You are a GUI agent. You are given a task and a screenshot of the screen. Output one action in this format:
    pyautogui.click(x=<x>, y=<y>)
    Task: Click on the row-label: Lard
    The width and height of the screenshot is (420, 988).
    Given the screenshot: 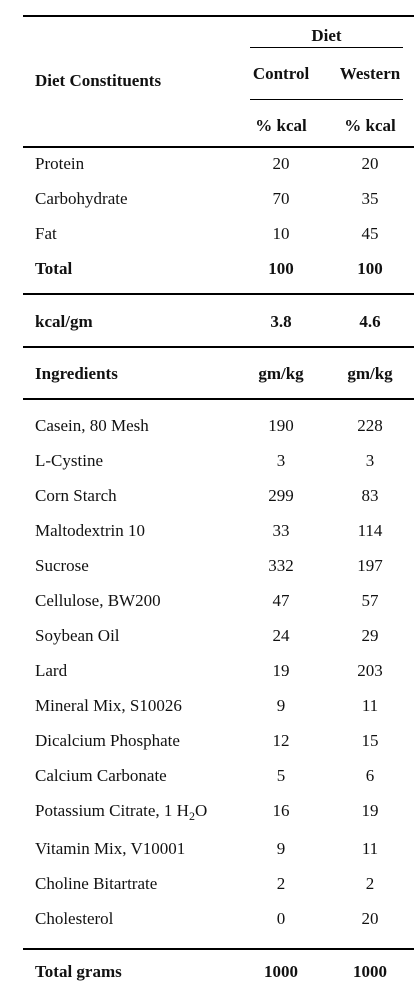 What is the action you would take?
    pyautogui.click(x=51, y=670)
    